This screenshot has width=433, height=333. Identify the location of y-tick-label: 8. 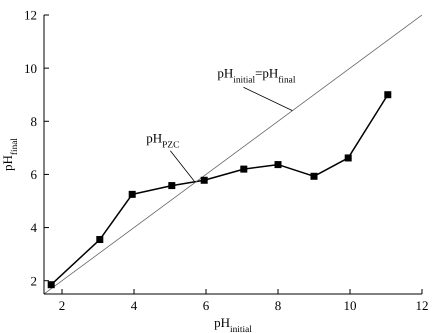
(33, 121).